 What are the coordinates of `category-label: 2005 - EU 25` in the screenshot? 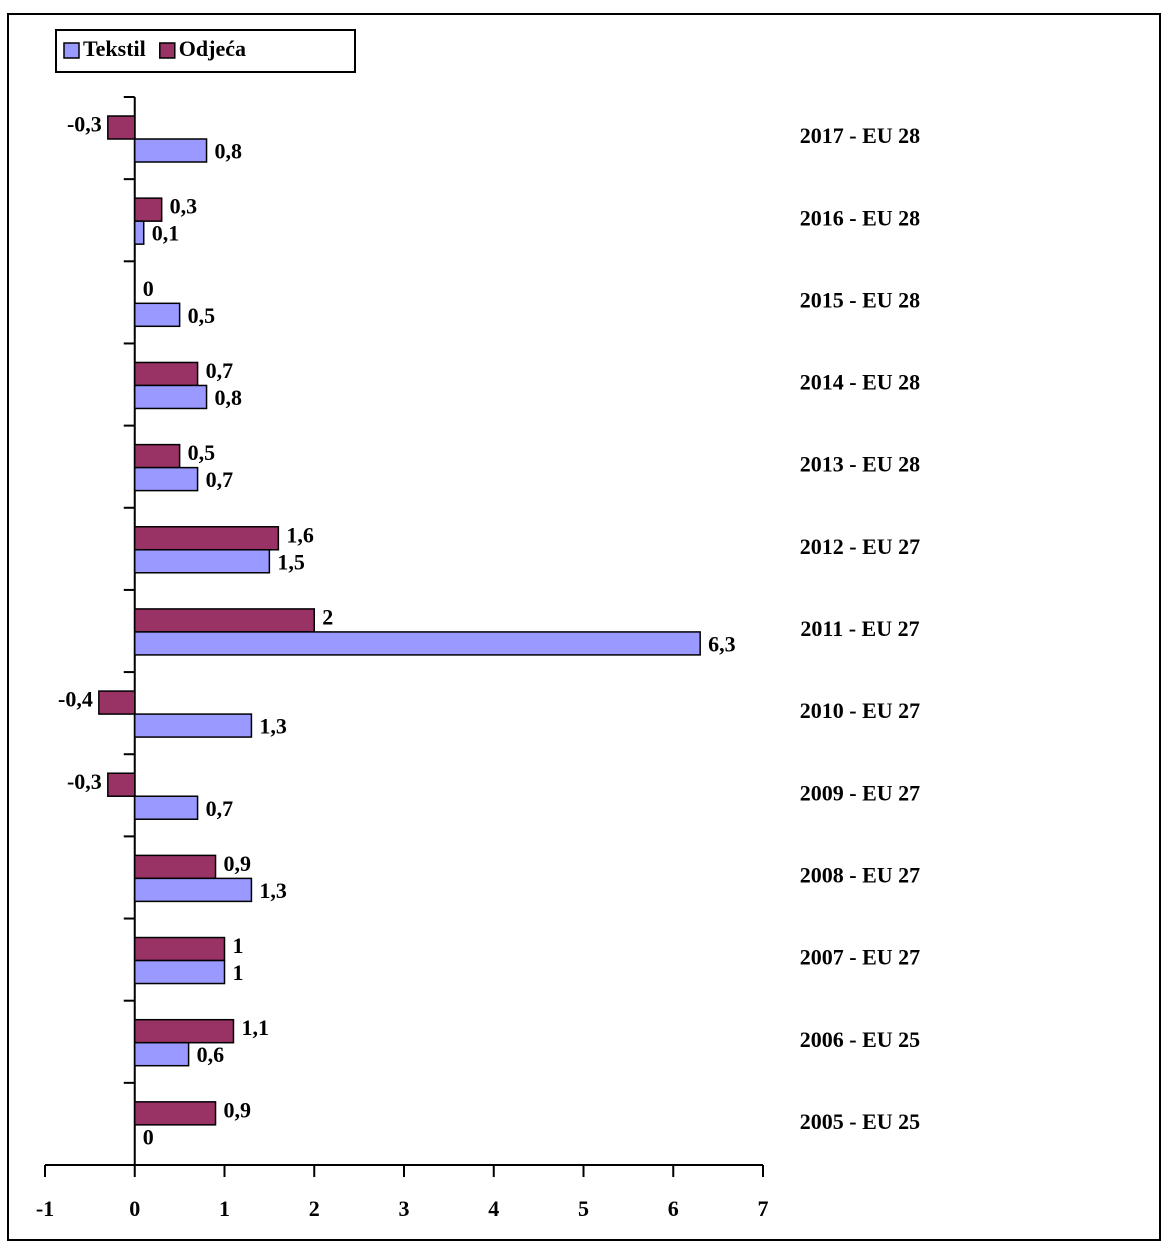 It's located at (860, 1121).